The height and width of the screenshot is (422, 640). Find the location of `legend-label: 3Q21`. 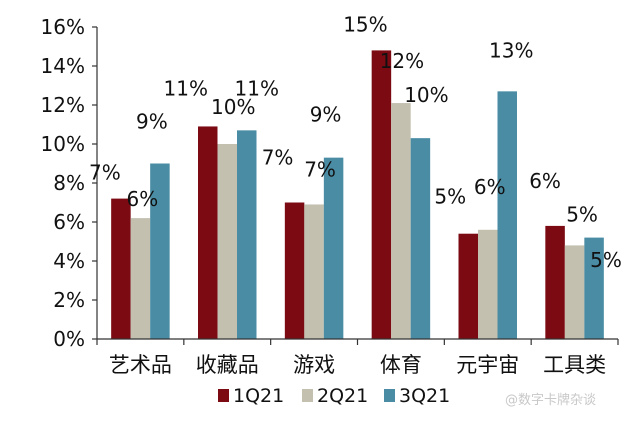

legend-label: 3Q21 is located at coordinates (424, 396).